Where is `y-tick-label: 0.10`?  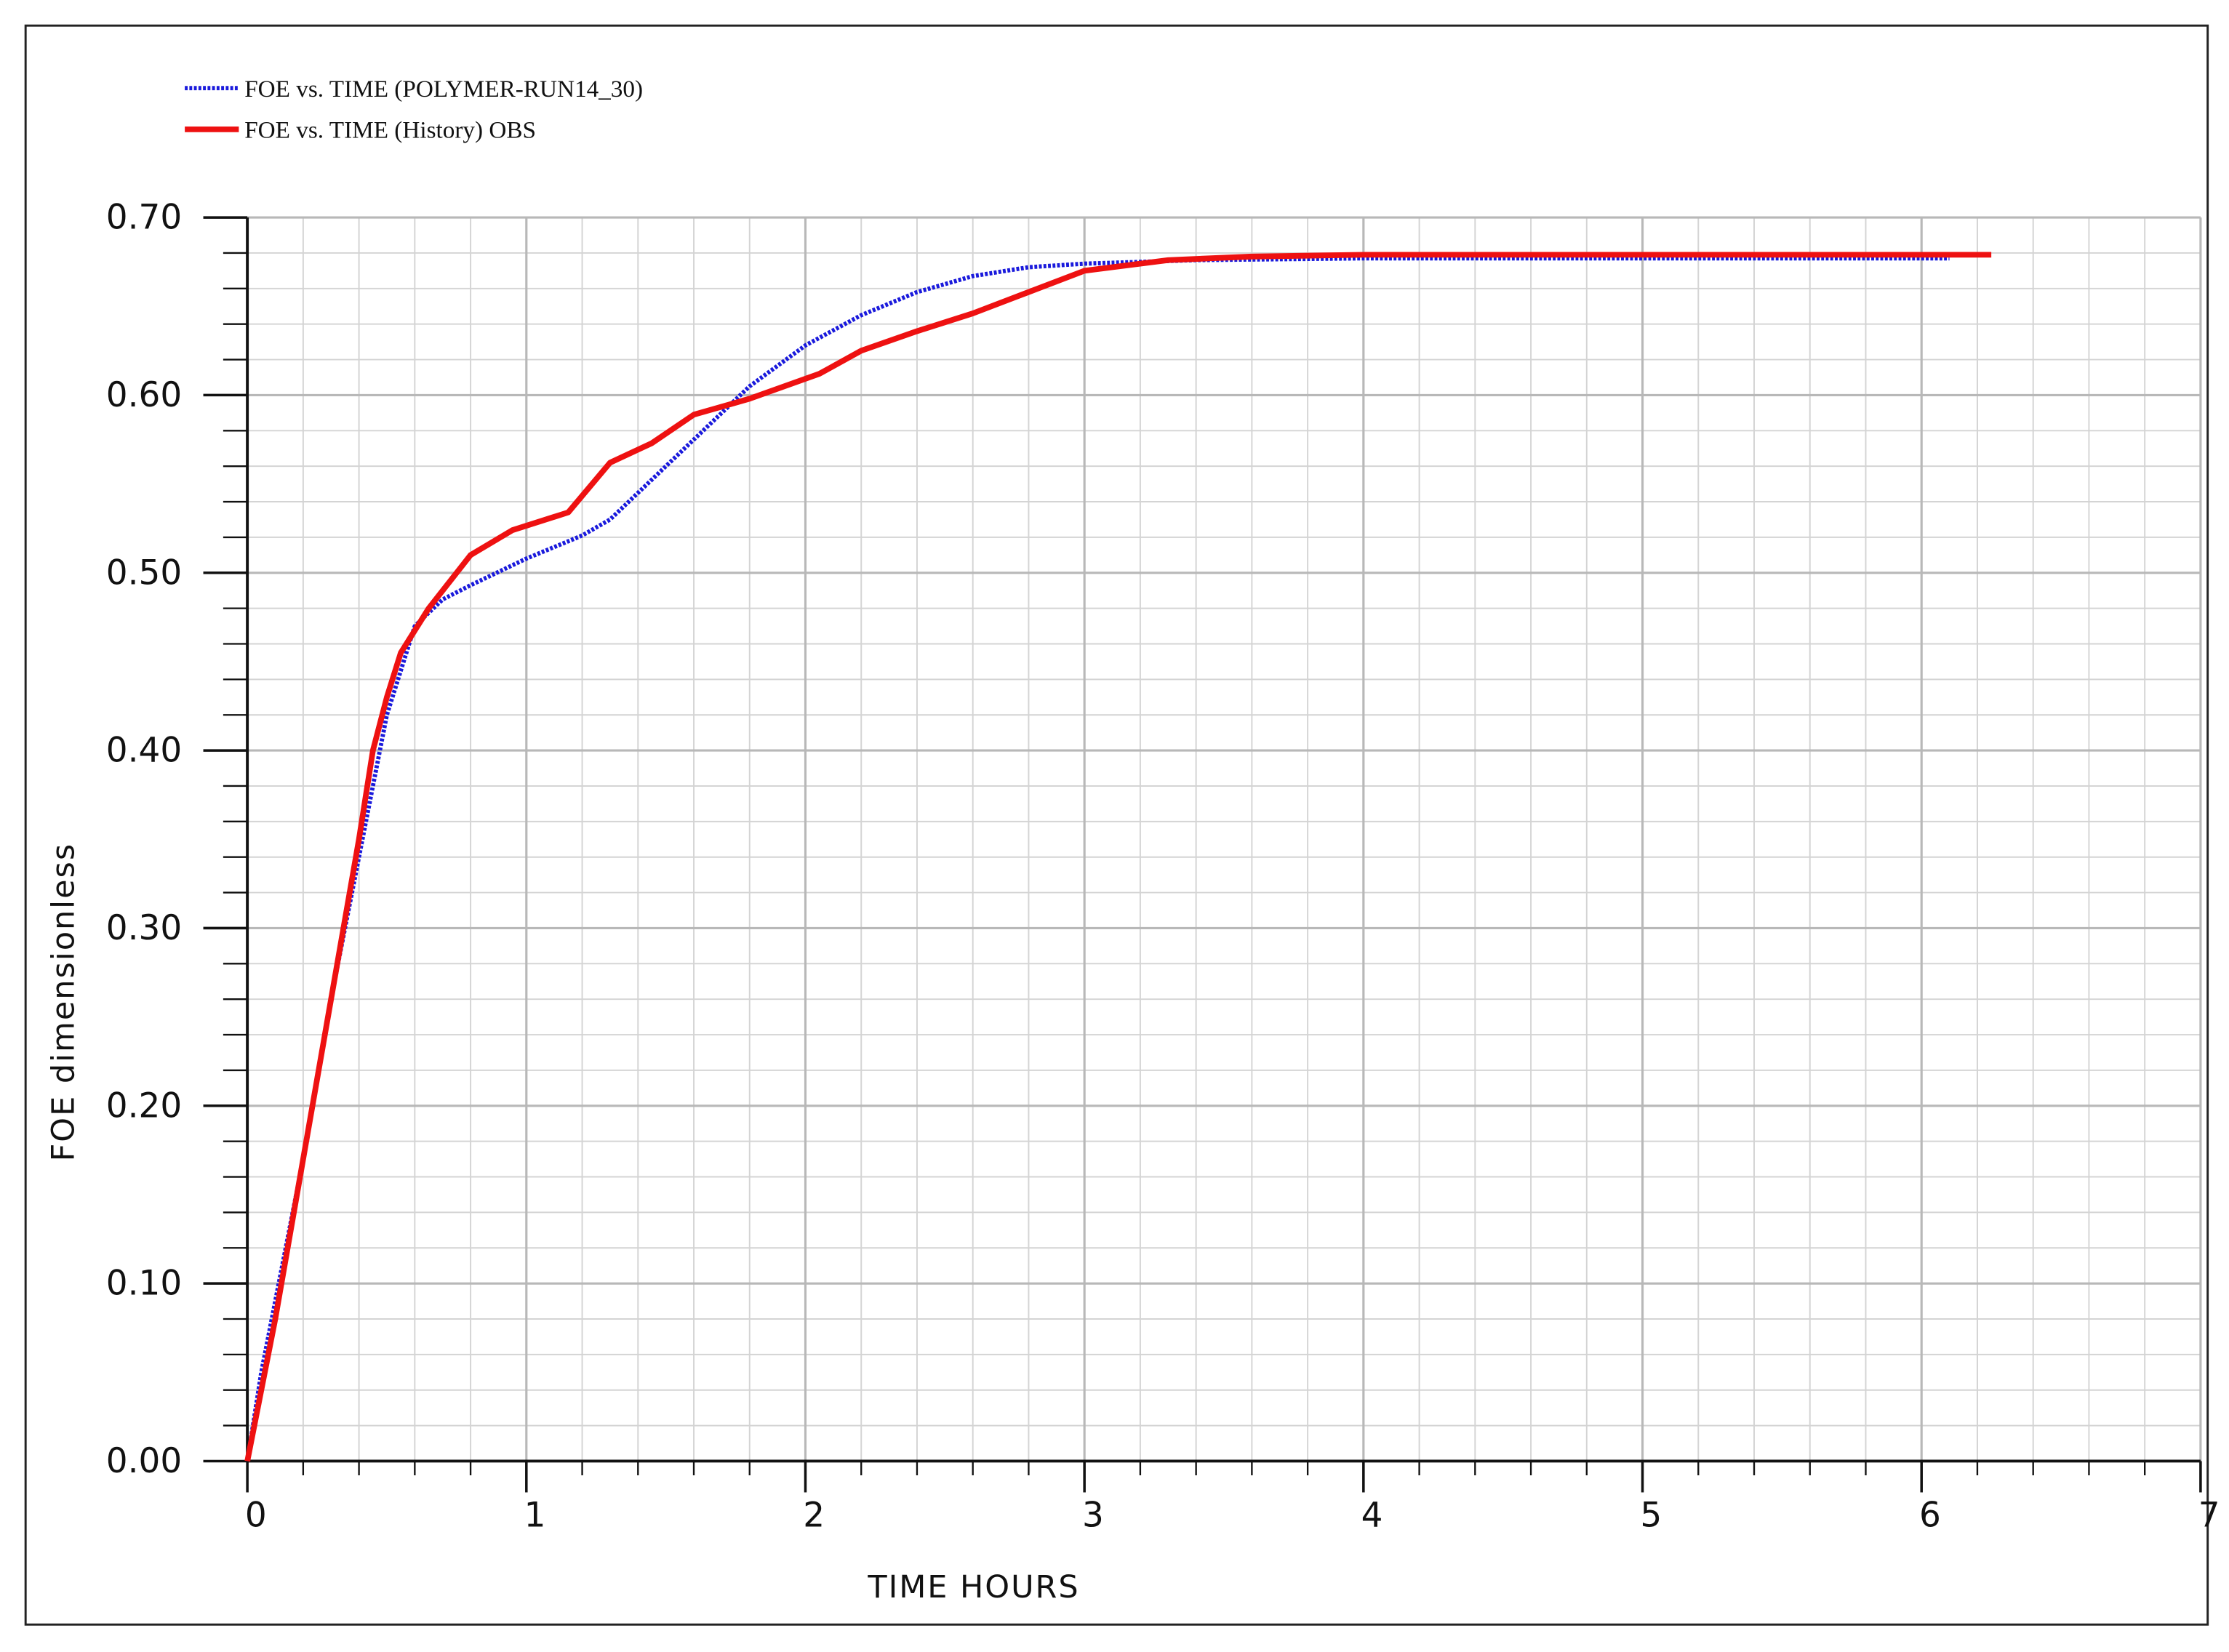 y-tick-label: 0.10 is located at coordinates (144, 1284).